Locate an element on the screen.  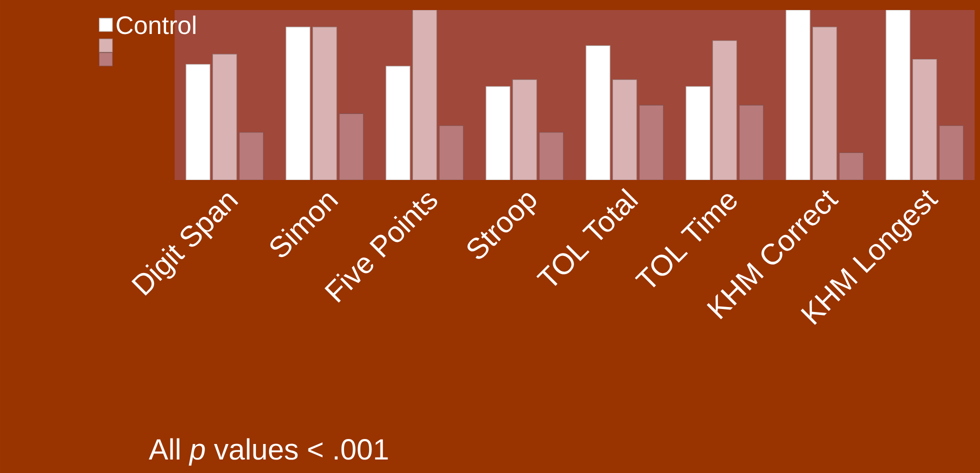
legend-label: Control is located at coordinates (156, 25).